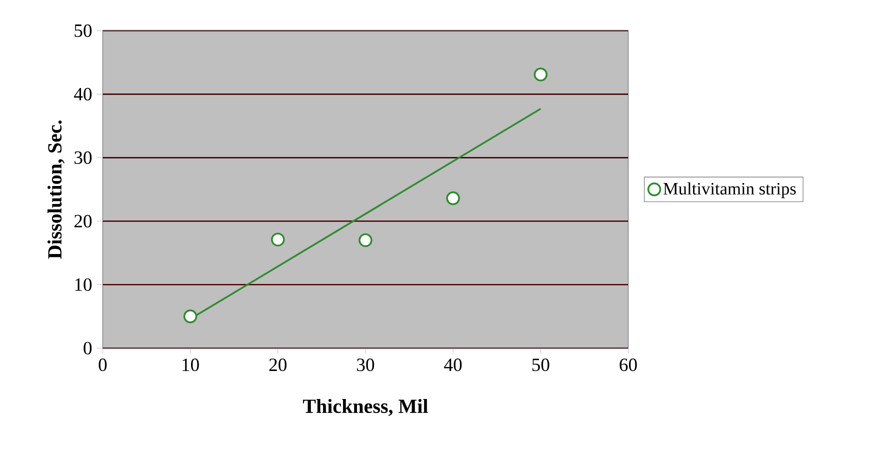  What do you see at coordinates (729, 190) in the screenshot?
I see `legend-label: Multivitamin strips` at bounding box center [729, 190].